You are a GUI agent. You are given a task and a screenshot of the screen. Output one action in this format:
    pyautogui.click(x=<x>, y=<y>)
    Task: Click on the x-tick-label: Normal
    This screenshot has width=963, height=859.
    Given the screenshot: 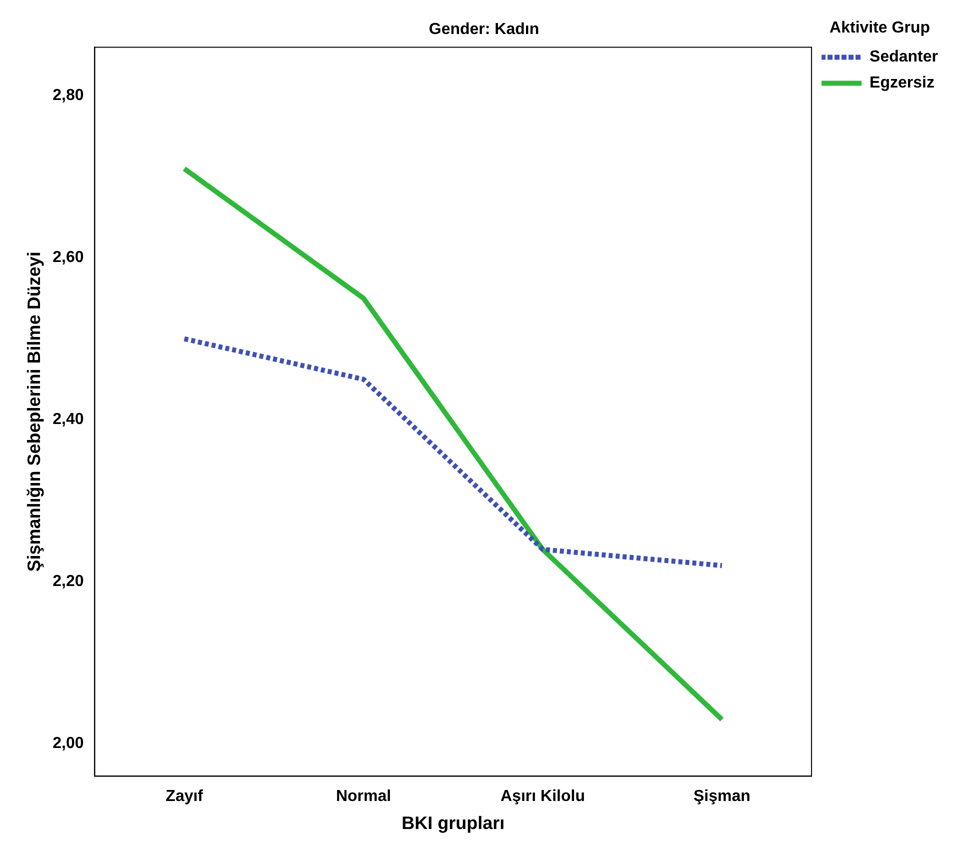 What is the action you would take?
    pyautogui.click(x=364, y=797)
    